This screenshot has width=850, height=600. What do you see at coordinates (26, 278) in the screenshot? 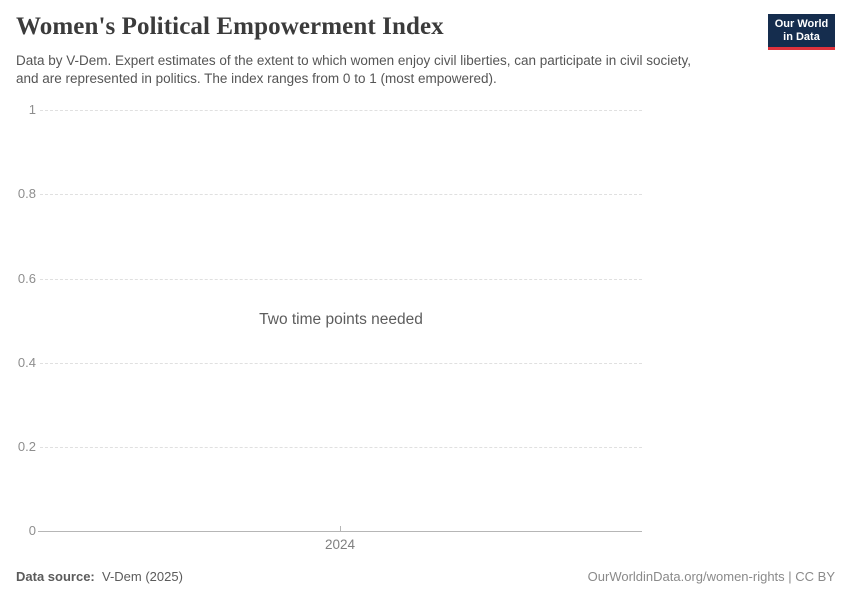
I see `y-axis-tick-label: 0.6` at bounding box center [26, 278].